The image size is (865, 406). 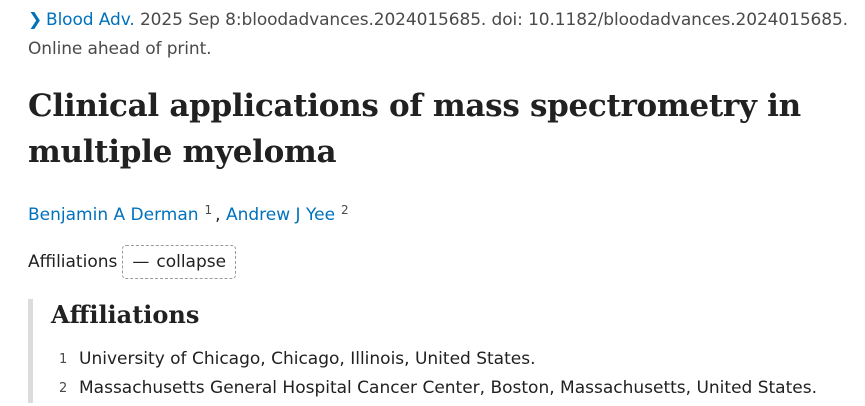 What do you see at coordinates (191, 262) in the screenshot?
I see `collapse-button-label: collapse` at bounding box center [191, 262].